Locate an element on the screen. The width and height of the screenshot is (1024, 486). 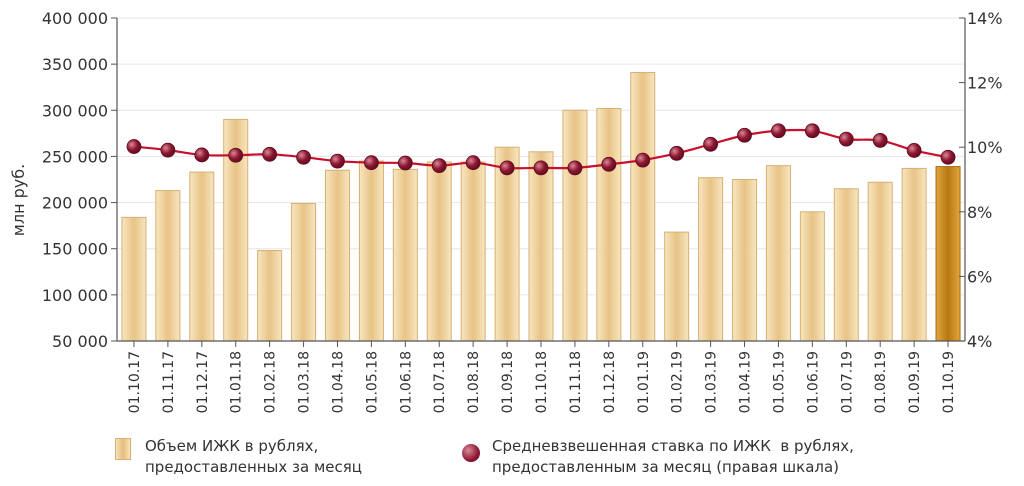
y-left-tick-label: 150 000 is located at coordinates (75, 249).